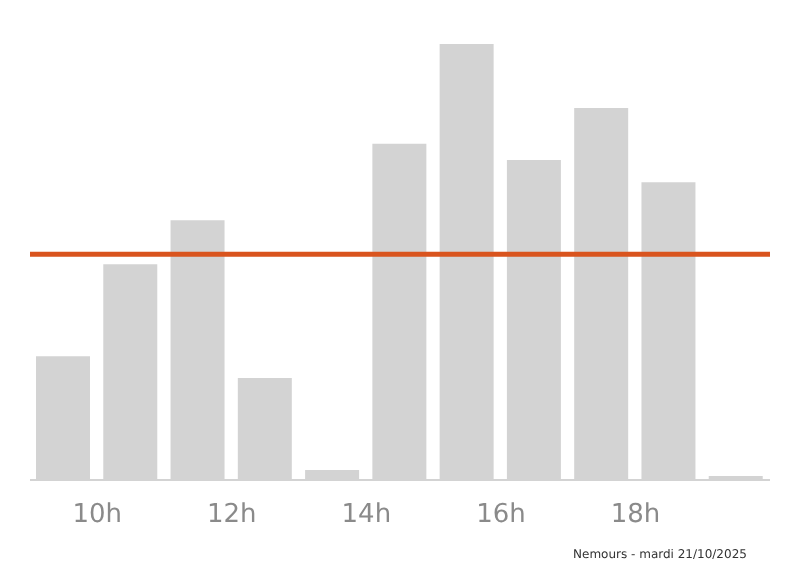  Describe the element at coordinates (366, 515) in the screenshot. I see `x-tick-label: 14h` at that location.